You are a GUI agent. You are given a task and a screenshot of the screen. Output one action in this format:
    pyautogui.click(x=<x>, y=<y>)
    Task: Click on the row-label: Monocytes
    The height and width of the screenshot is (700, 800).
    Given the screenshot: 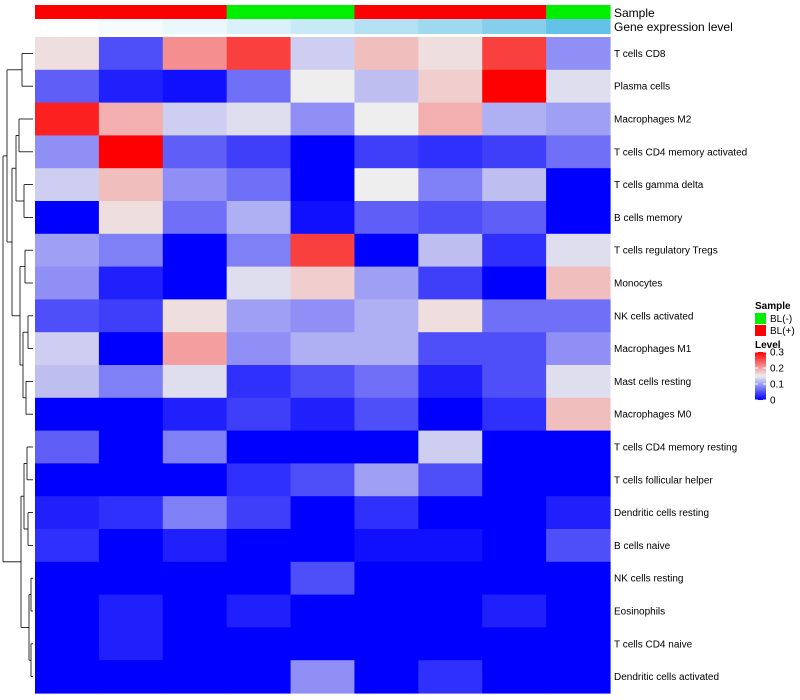 What is the action you would take?
    pyautogui.click(x=638, y=284)
    